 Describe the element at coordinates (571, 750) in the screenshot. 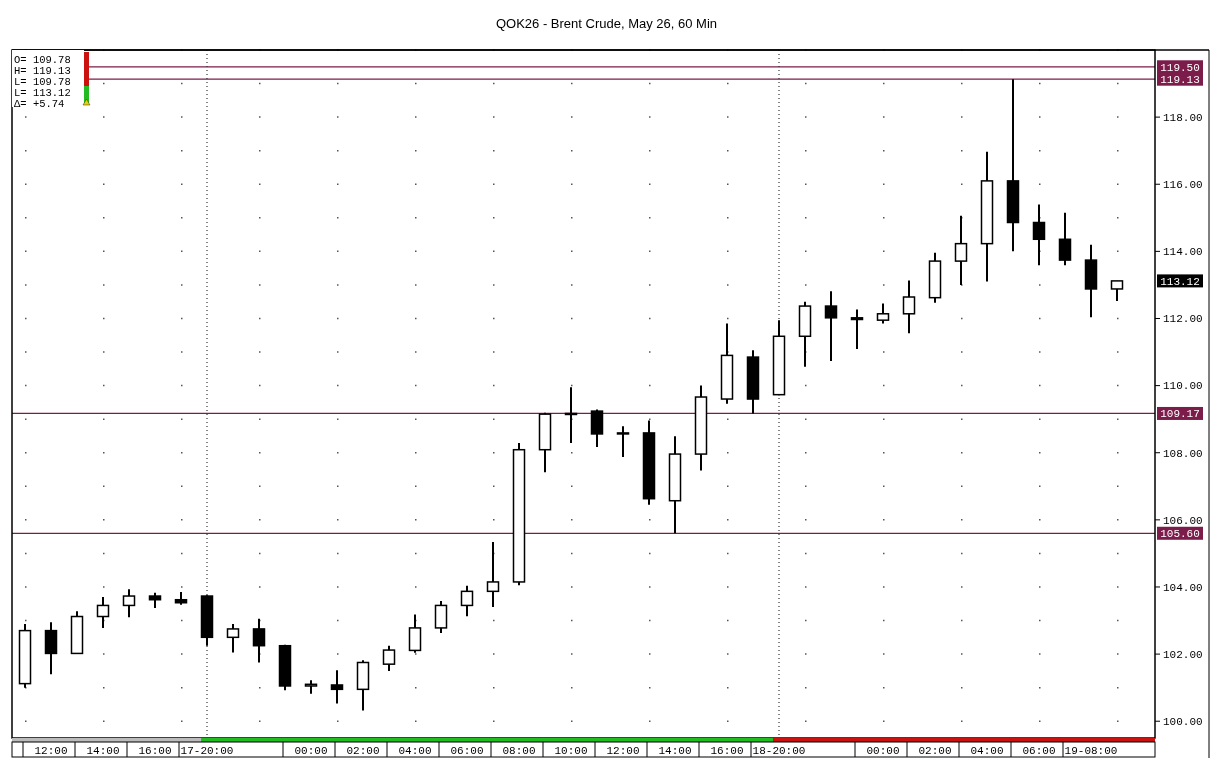

I see `x-tick-label: 10:00` at that location.